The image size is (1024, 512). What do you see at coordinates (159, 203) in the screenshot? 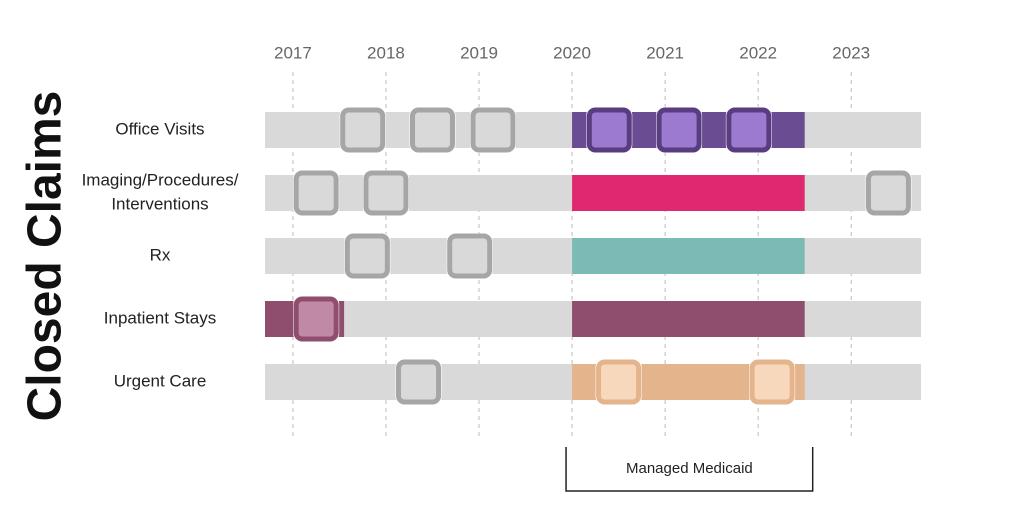
I see `row-label: Interventions` at bounding box center [159, 203].